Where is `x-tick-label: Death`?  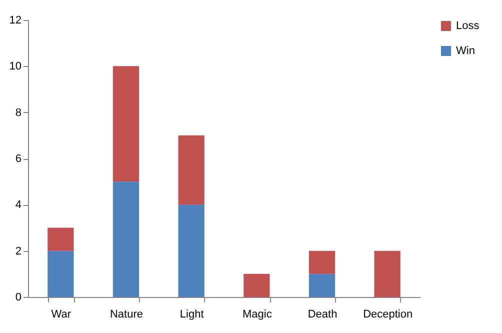
x-tick-label: Death is located at coordinates (323, 314).